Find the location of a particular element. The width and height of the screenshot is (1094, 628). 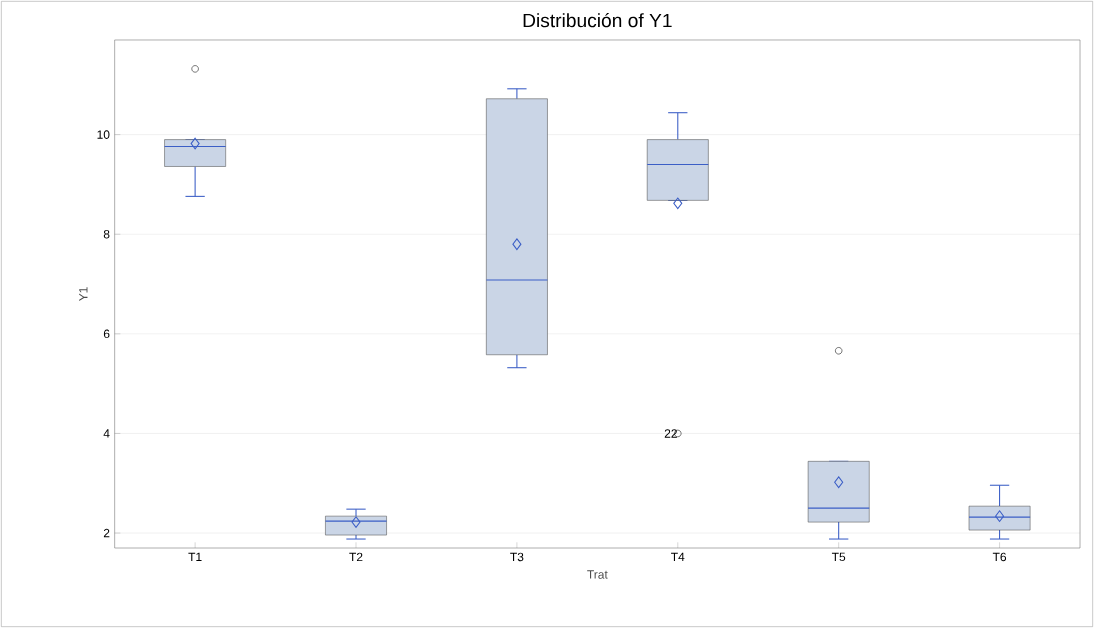

x-tick-label: T1 is located at coordinates (195, 556).